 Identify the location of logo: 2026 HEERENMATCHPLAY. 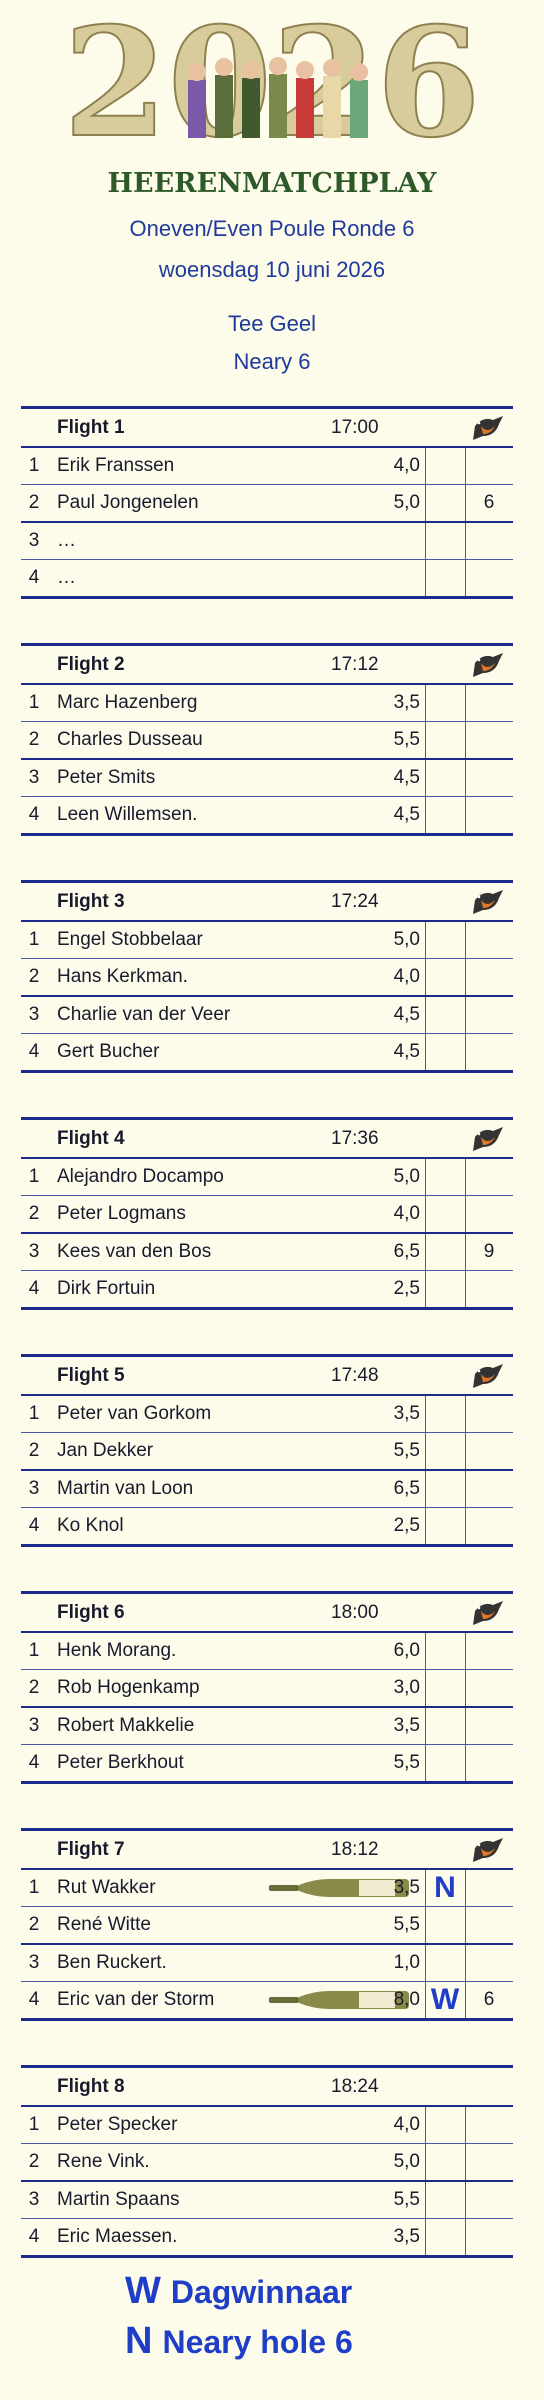
(271, 109).